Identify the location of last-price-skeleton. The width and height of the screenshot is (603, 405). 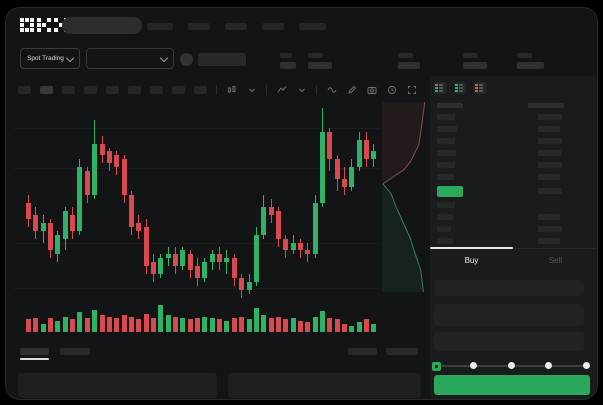
(222, 59).